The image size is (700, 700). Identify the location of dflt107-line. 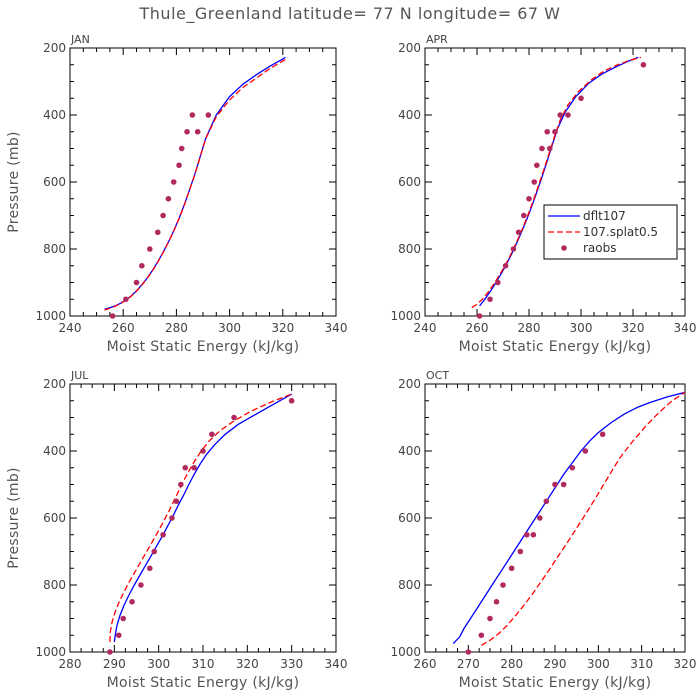
(195, 183).